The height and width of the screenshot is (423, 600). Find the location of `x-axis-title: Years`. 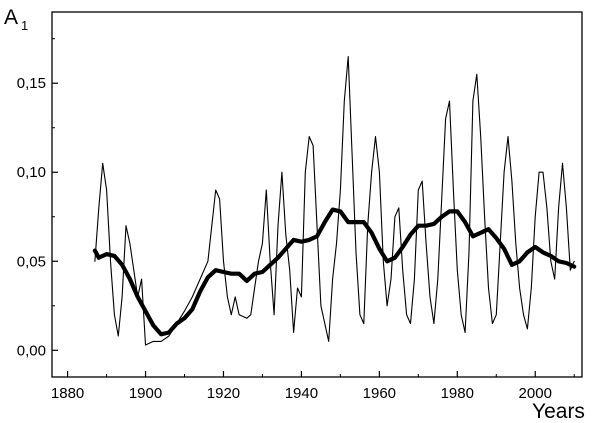

x-axis-title: Years is located at coordinates (558, 411).